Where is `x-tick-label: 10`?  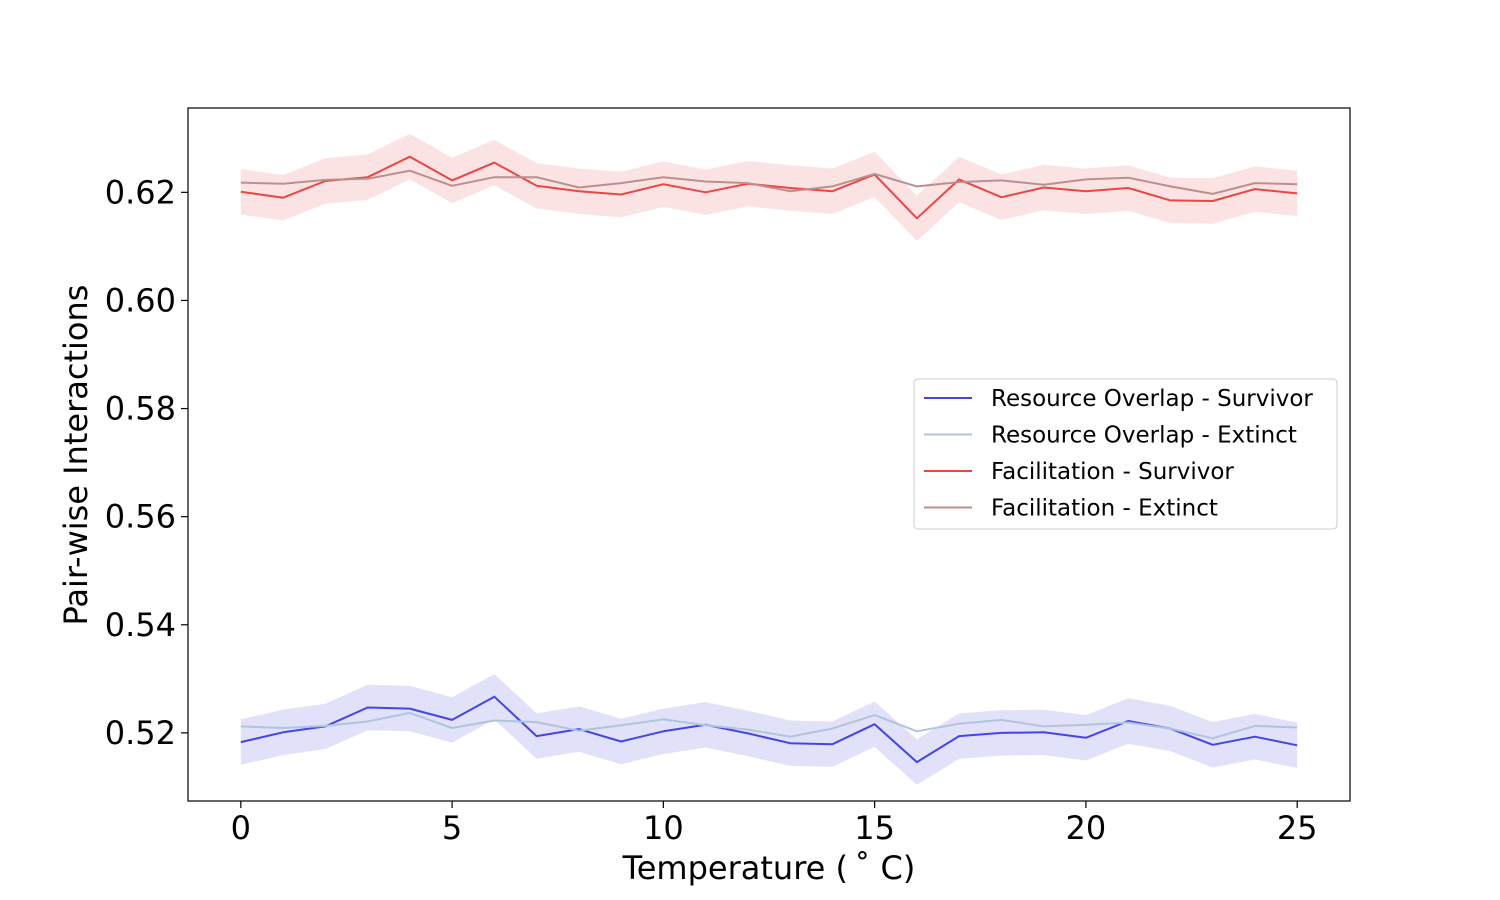
x-tick-label: 10 is located at coordinates (663, 828).